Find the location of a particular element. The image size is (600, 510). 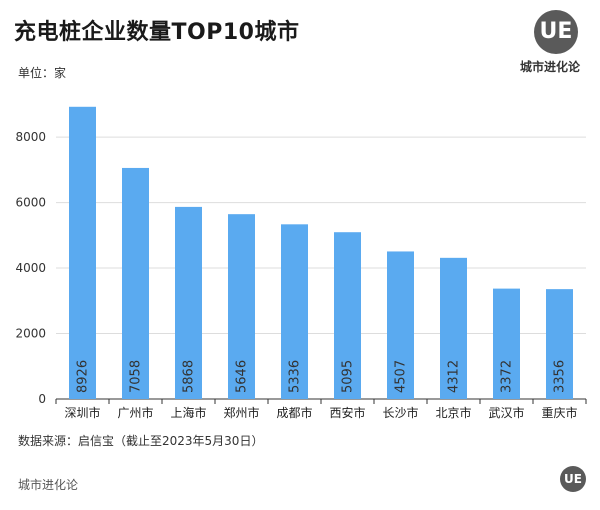

data-label: 5646 is located at coordinates (242, 376).